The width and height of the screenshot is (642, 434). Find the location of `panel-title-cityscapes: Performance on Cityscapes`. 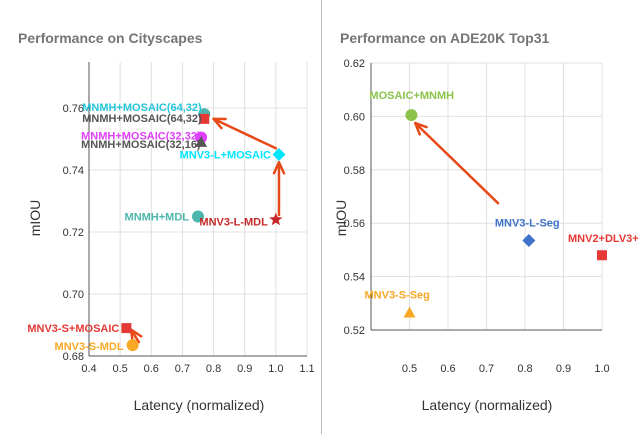

panel-title-cityscapes: Performance on Cityscapes is located at coordinates (110, 38).